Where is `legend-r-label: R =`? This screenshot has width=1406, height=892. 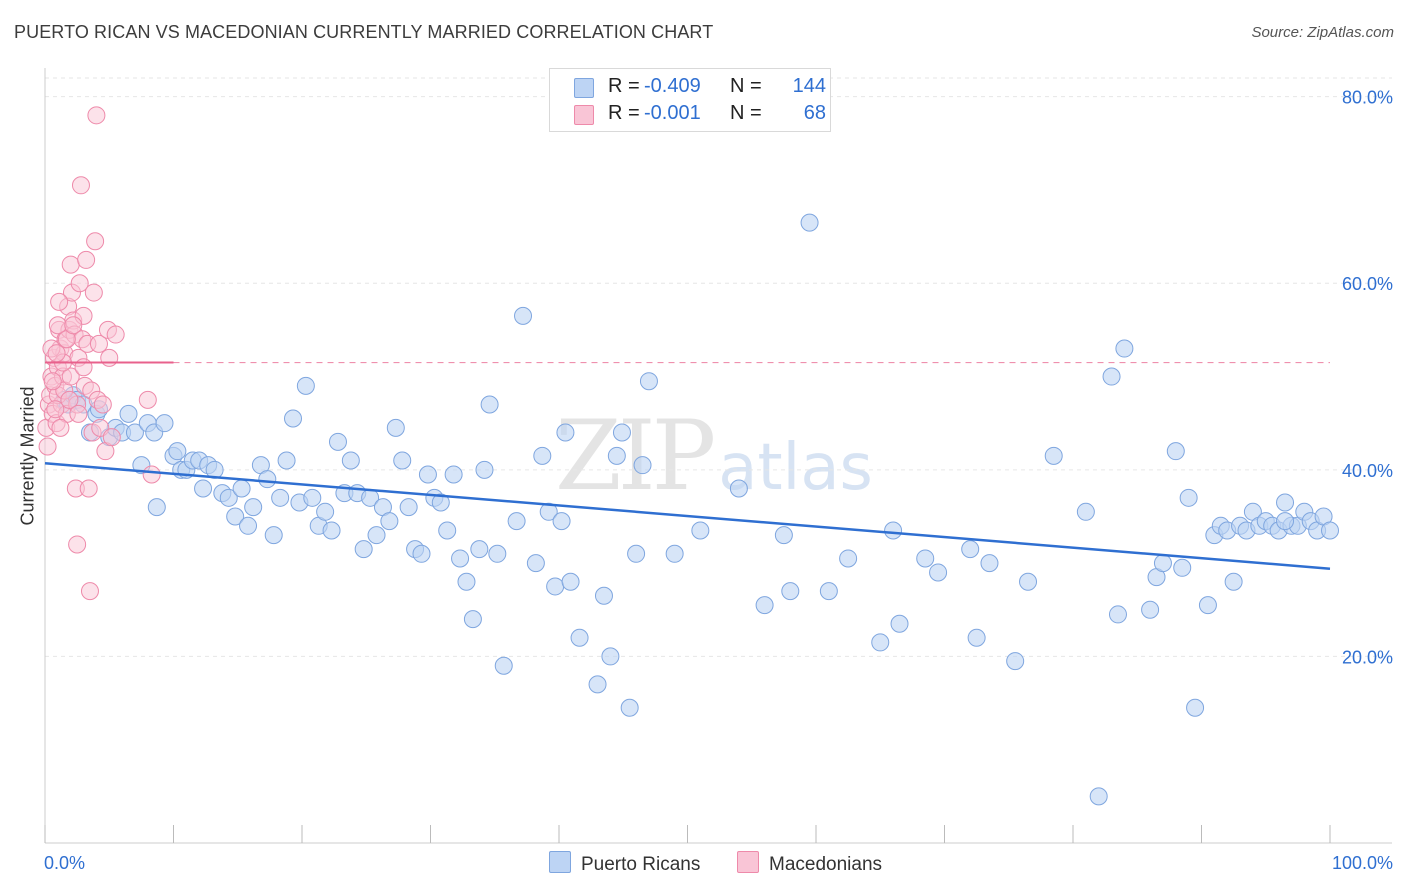 legend-r-label: R = is located at coordinates (624, 113).